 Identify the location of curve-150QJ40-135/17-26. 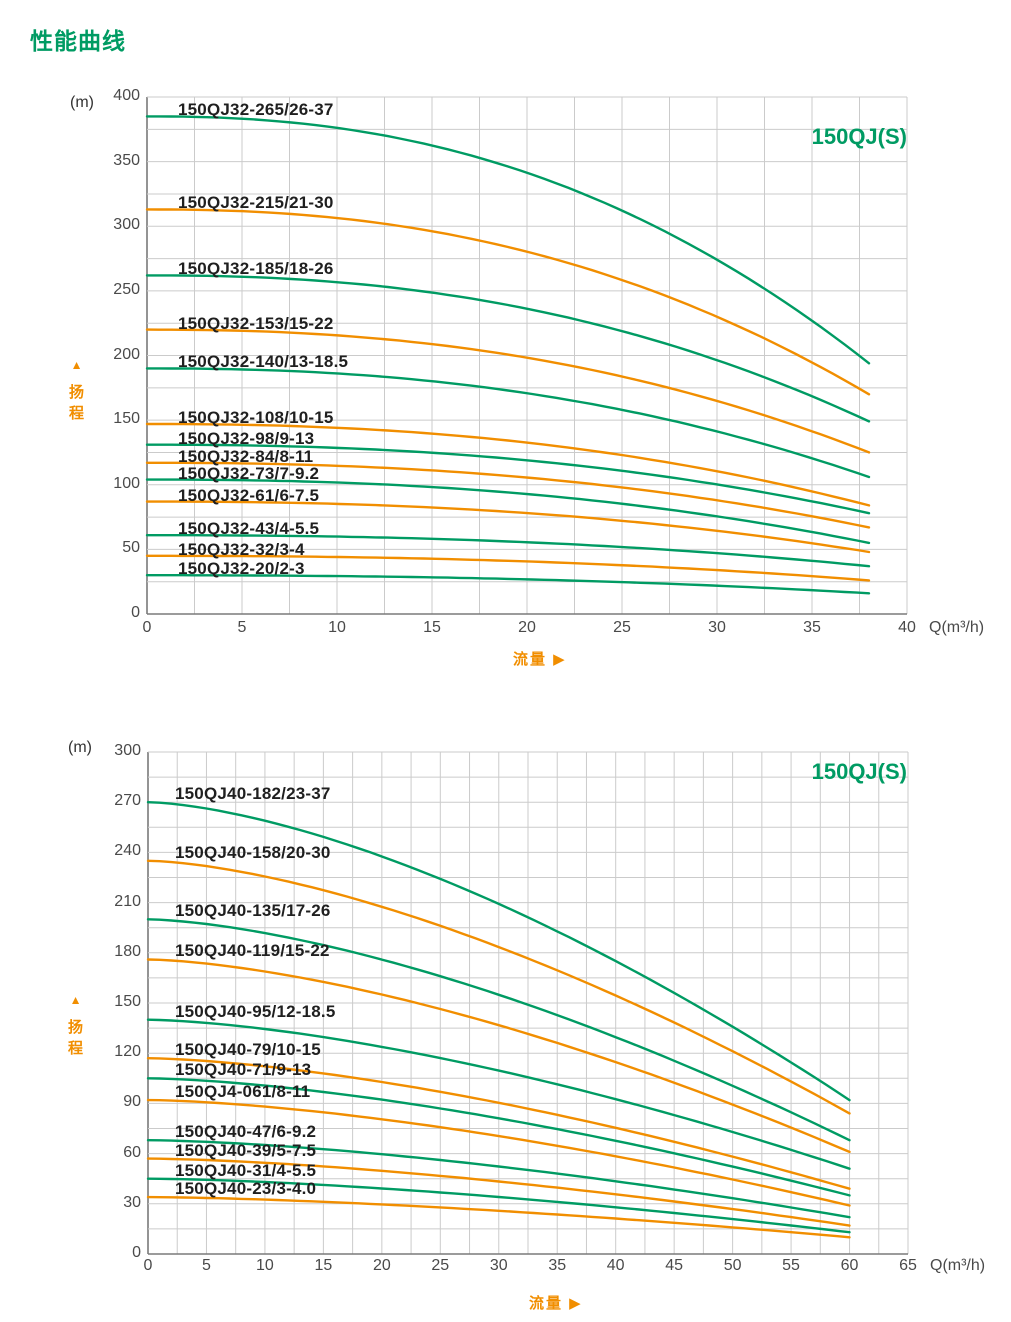
(498, 1030).